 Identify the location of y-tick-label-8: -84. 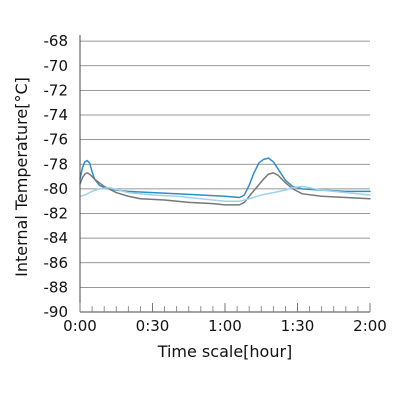
(56, 238).